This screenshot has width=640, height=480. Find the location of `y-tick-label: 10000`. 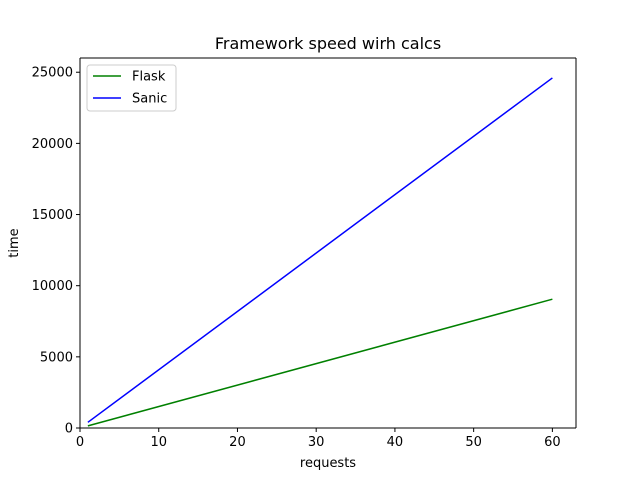

y-tick-label: 10000 is located at coordinates (52, 286).